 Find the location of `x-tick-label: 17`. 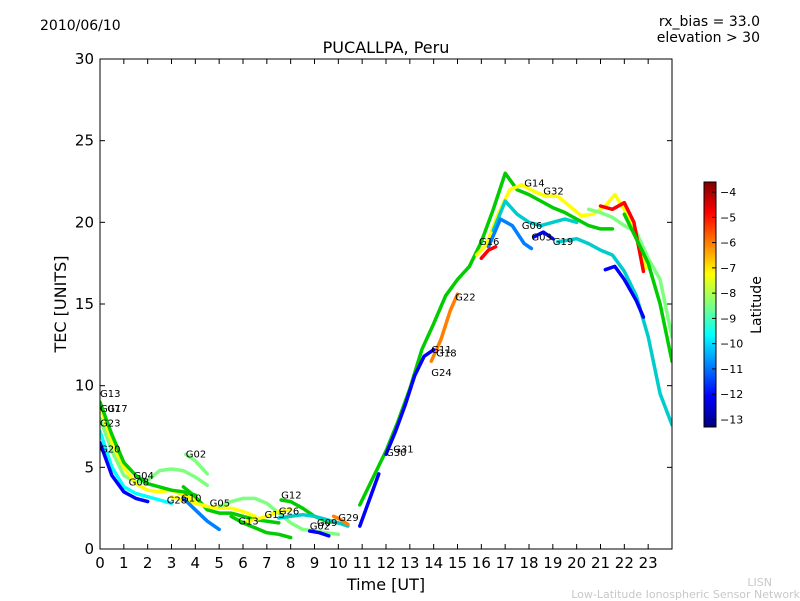

x-tick-label: 17 is located at coordinates (505, 563).